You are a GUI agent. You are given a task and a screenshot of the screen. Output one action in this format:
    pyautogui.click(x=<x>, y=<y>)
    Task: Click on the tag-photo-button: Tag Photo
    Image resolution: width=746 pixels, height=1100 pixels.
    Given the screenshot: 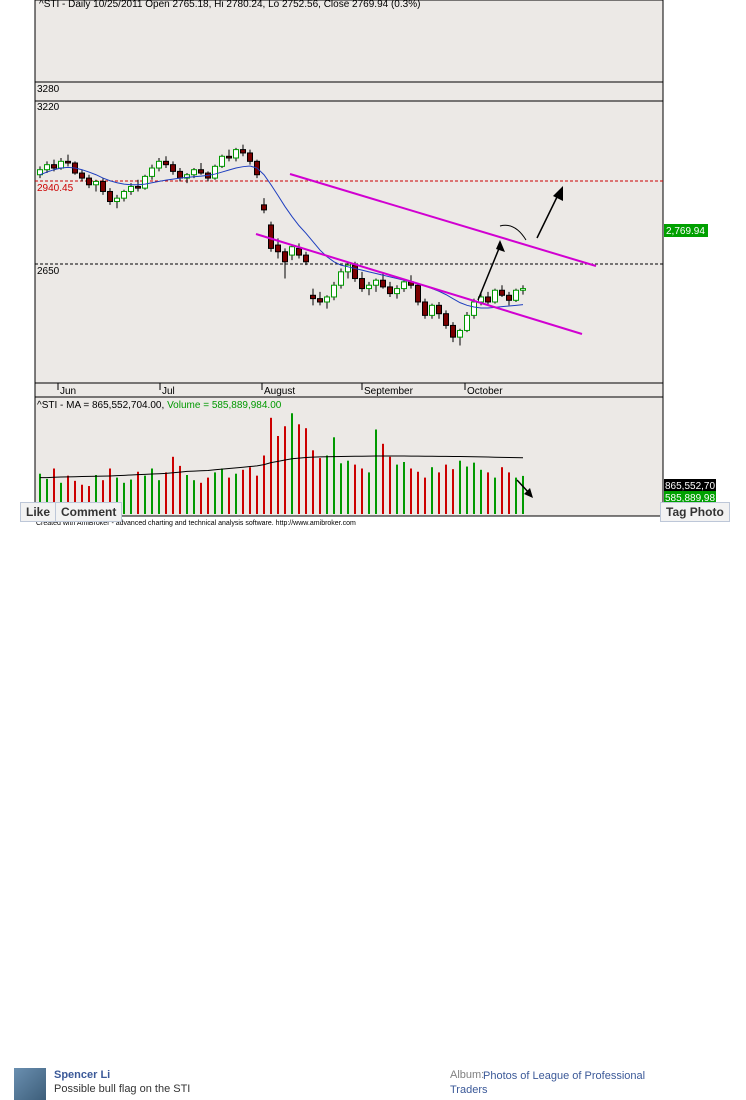 What is the action you would take?
    pyautogui.click(x=695, y=512)
    